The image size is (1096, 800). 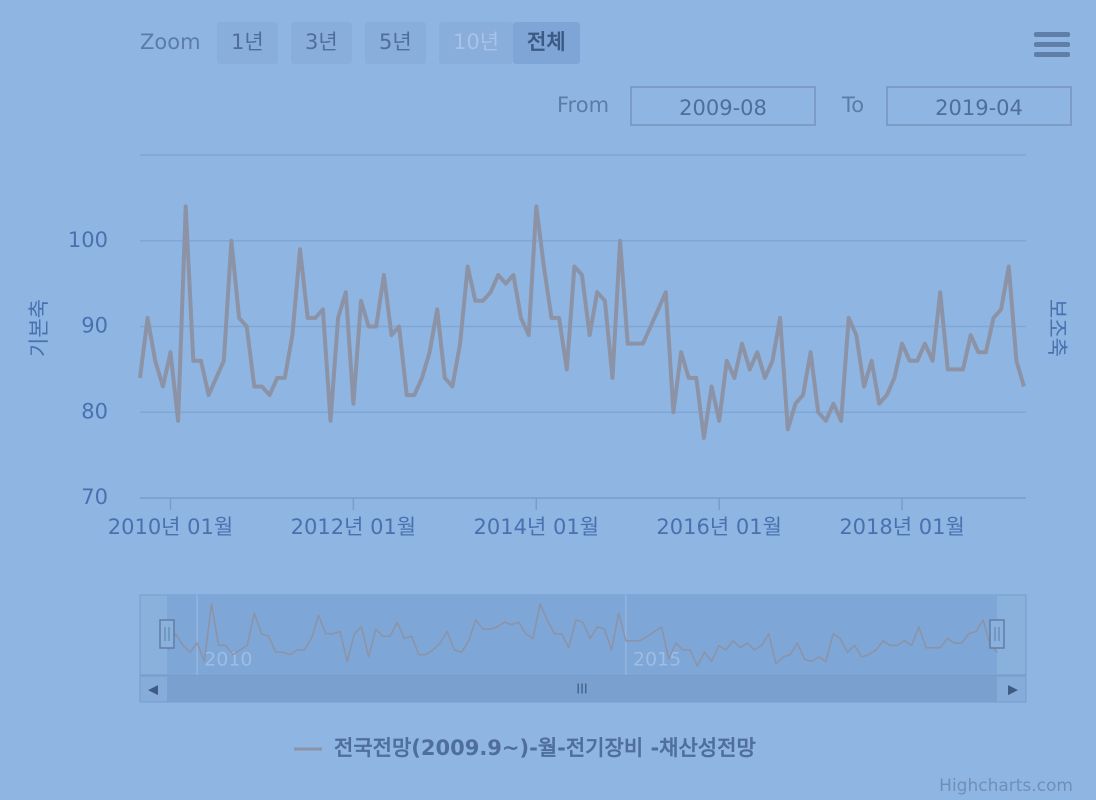 What do you see at coordinates (536, 527) in the screenshot?
I see `x-tick-label: 2014년 01월` at bounding box center [536, 527].